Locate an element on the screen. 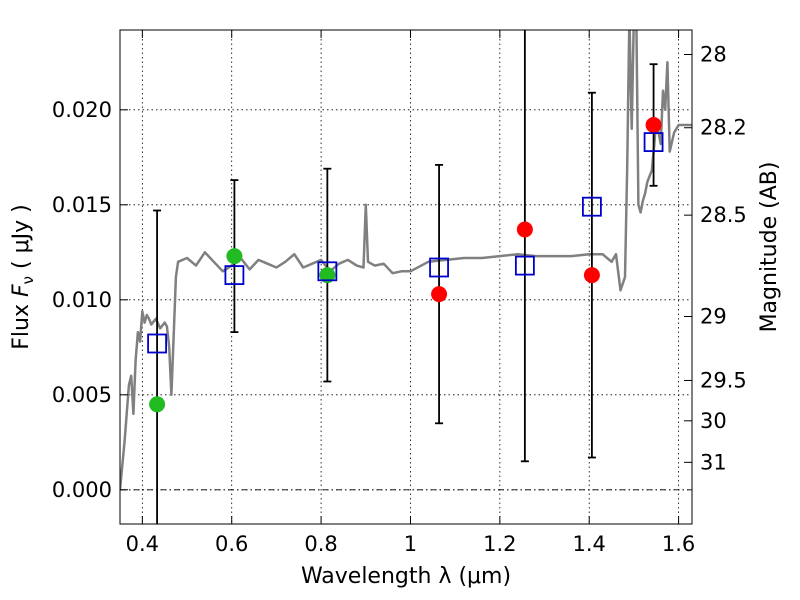 The width and height of the screenshot is (800, 600). mag-tick-label: 30 is located at coordinates (713, 421).